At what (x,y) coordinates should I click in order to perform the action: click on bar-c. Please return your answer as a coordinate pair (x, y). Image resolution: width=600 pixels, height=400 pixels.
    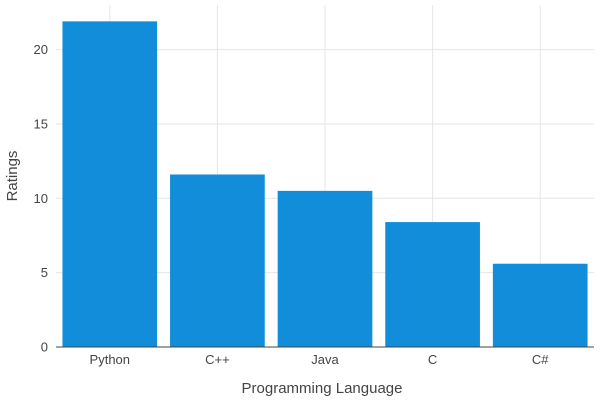
    Looking at the image, I should click on (432, 284).